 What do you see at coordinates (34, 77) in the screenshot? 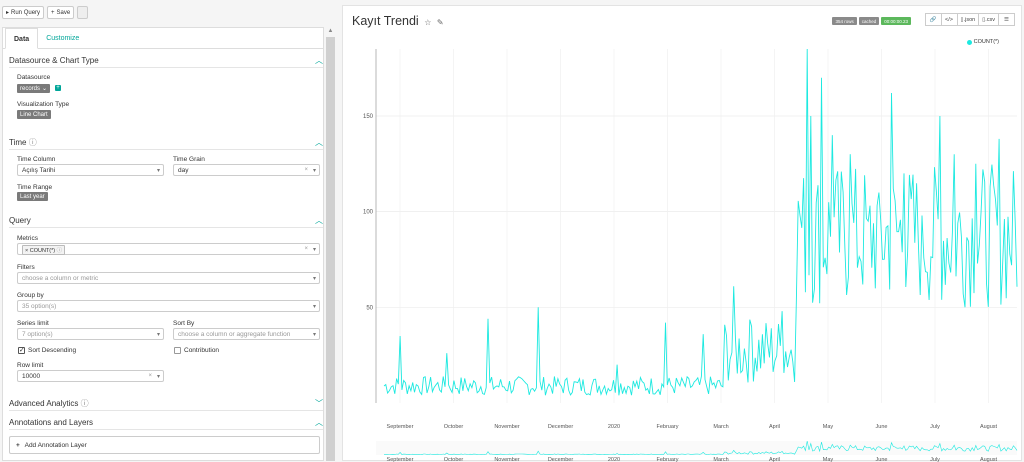
I see `datasource-label: Datasource` at bounding box center [34, 77].